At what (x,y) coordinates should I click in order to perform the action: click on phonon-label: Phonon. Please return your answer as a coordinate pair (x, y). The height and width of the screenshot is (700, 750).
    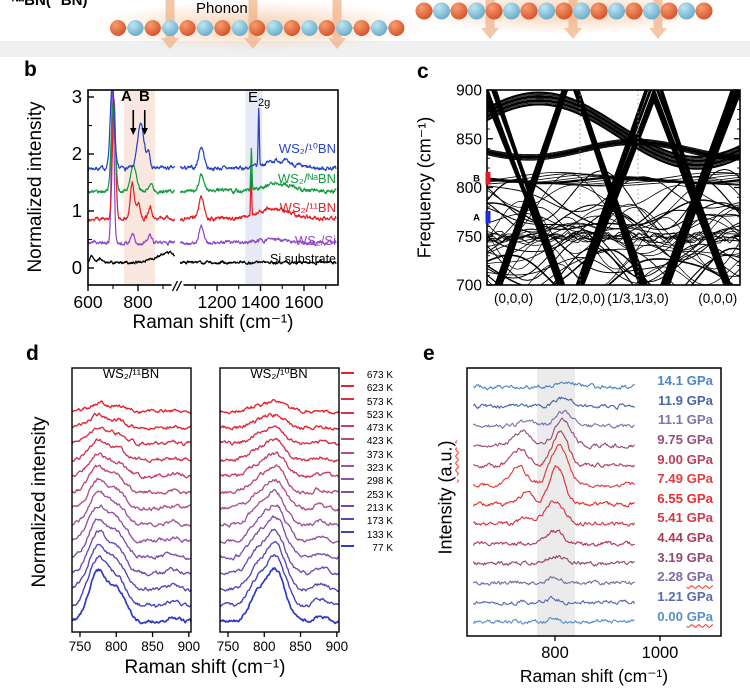
    Looking at the image, I should click on (222, 8).